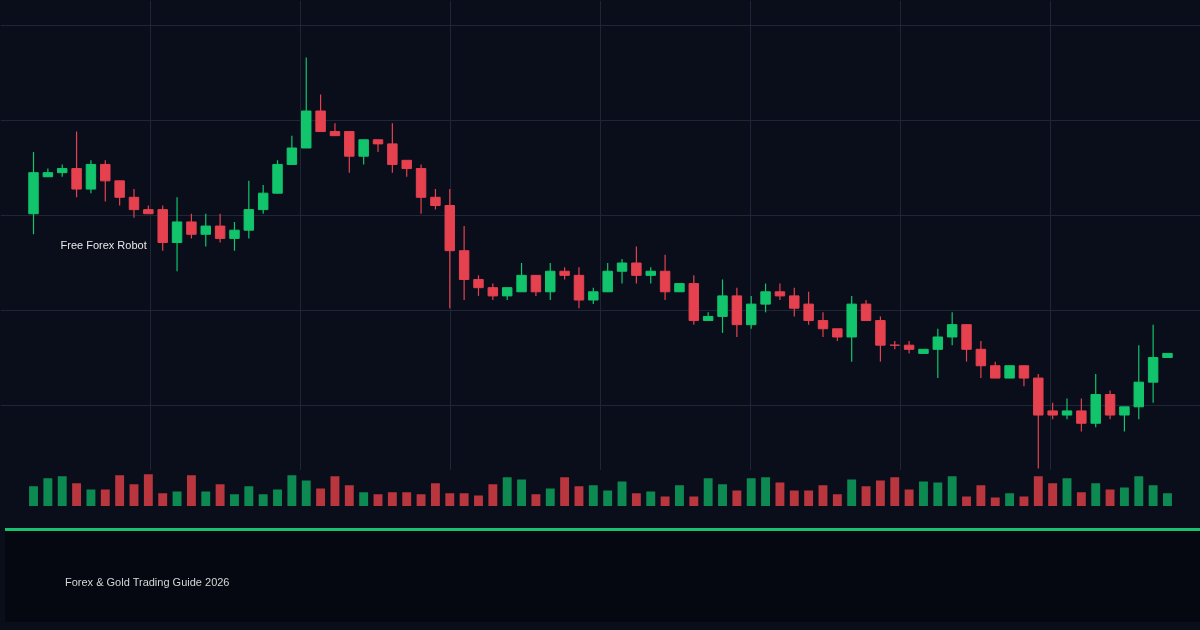  What do you see at coordinates (147, 582) in the screenshot?
I see `text: Forex & Gold Trading Guide 2026` at bounding box center [147, 582].